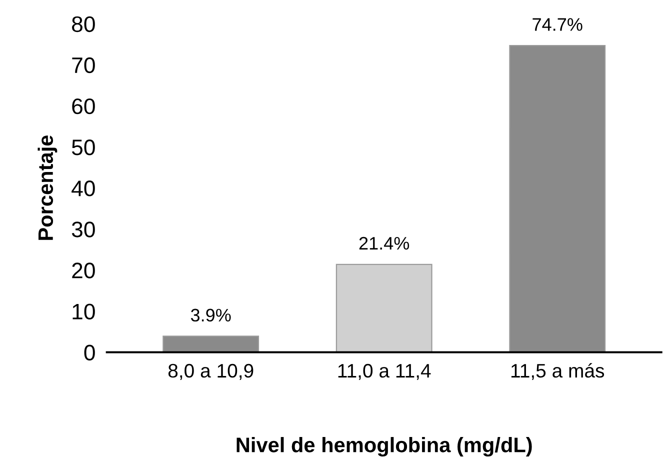  I want to click on x-tick-label: 11,5 a más, so click(557, 371).